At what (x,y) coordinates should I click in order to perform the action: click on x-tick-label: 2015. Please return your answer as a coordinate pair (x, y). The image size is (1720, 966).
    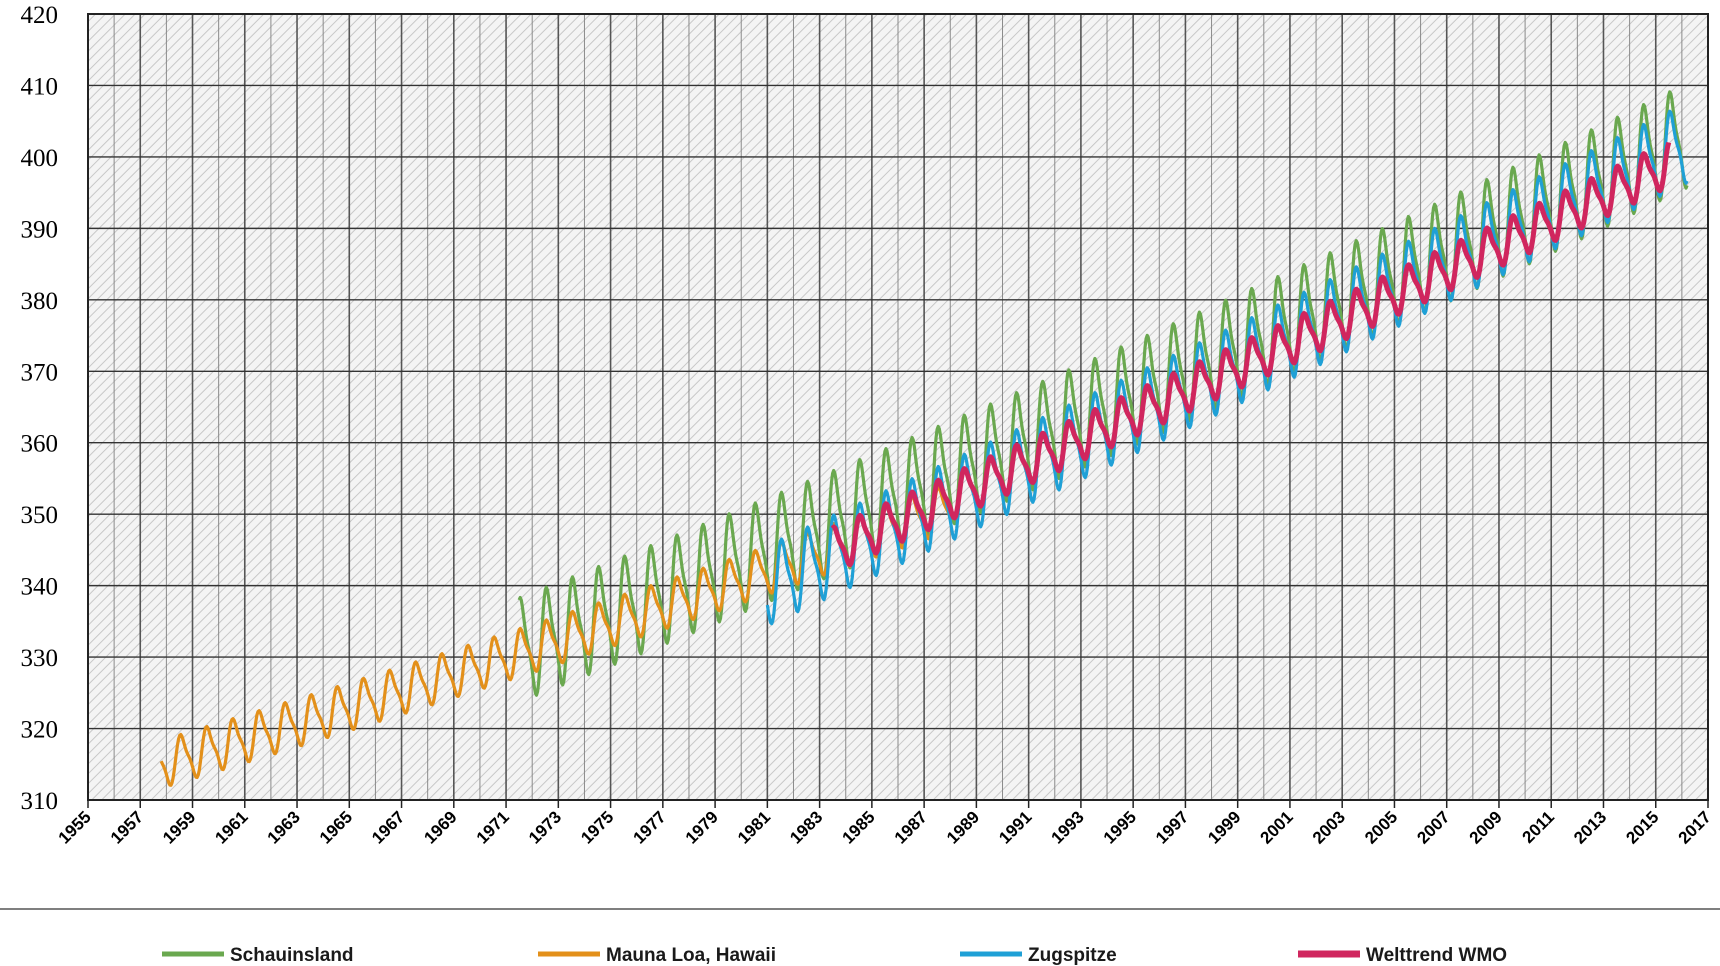
    Looking at the image, I should click on (1642, 827).